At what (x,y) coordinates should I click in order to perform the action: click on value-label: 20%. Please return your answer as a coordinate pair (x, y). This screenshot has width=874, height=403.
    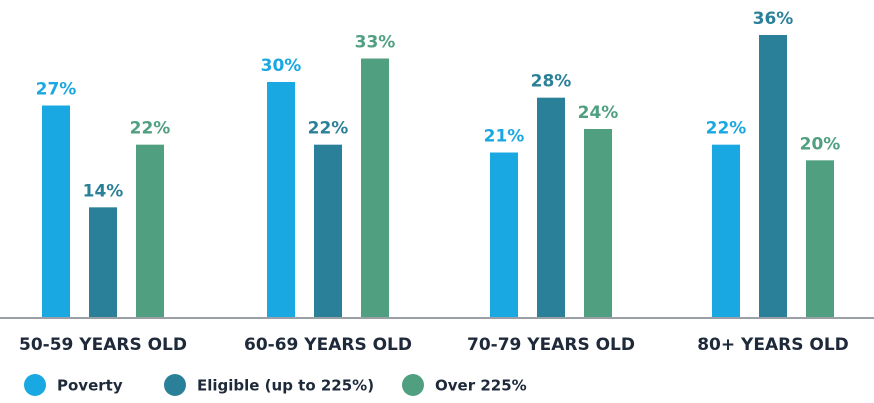
    Looking at the image, I should click on (820, 144).